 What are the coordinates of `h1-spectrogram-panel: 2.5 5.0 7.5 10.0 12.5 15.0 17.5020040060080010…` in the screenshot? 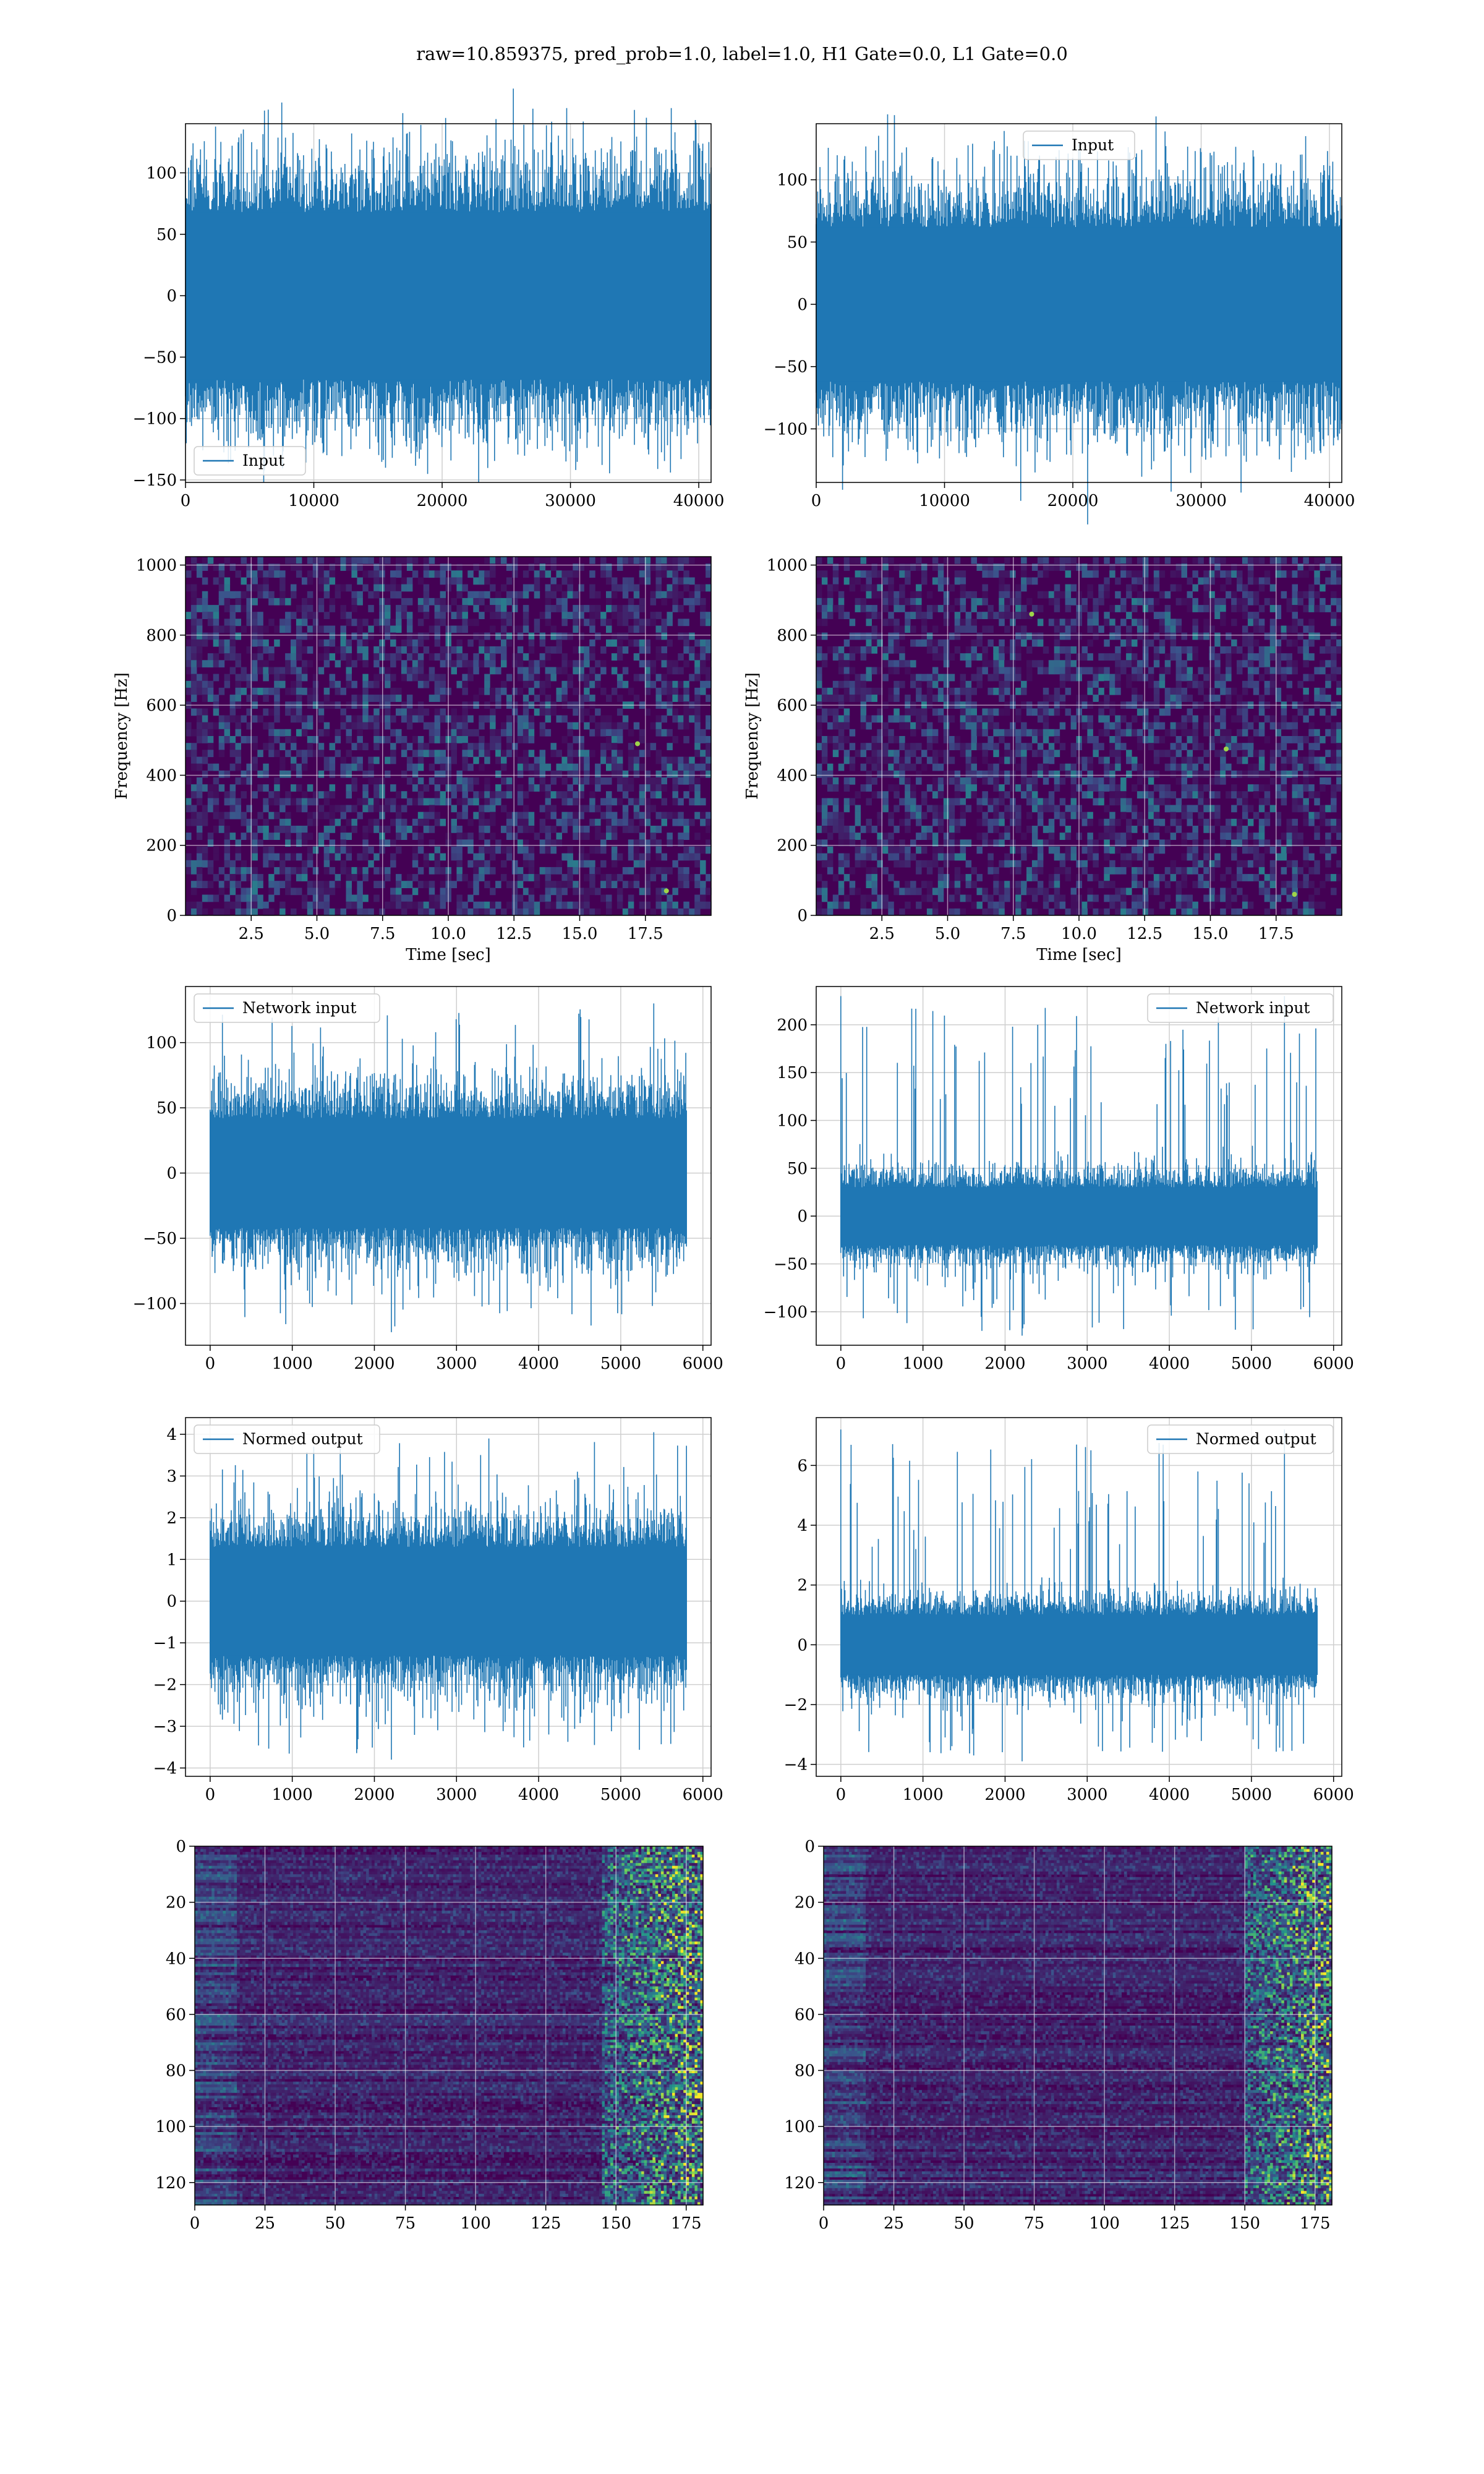 It's located at (412, 761).